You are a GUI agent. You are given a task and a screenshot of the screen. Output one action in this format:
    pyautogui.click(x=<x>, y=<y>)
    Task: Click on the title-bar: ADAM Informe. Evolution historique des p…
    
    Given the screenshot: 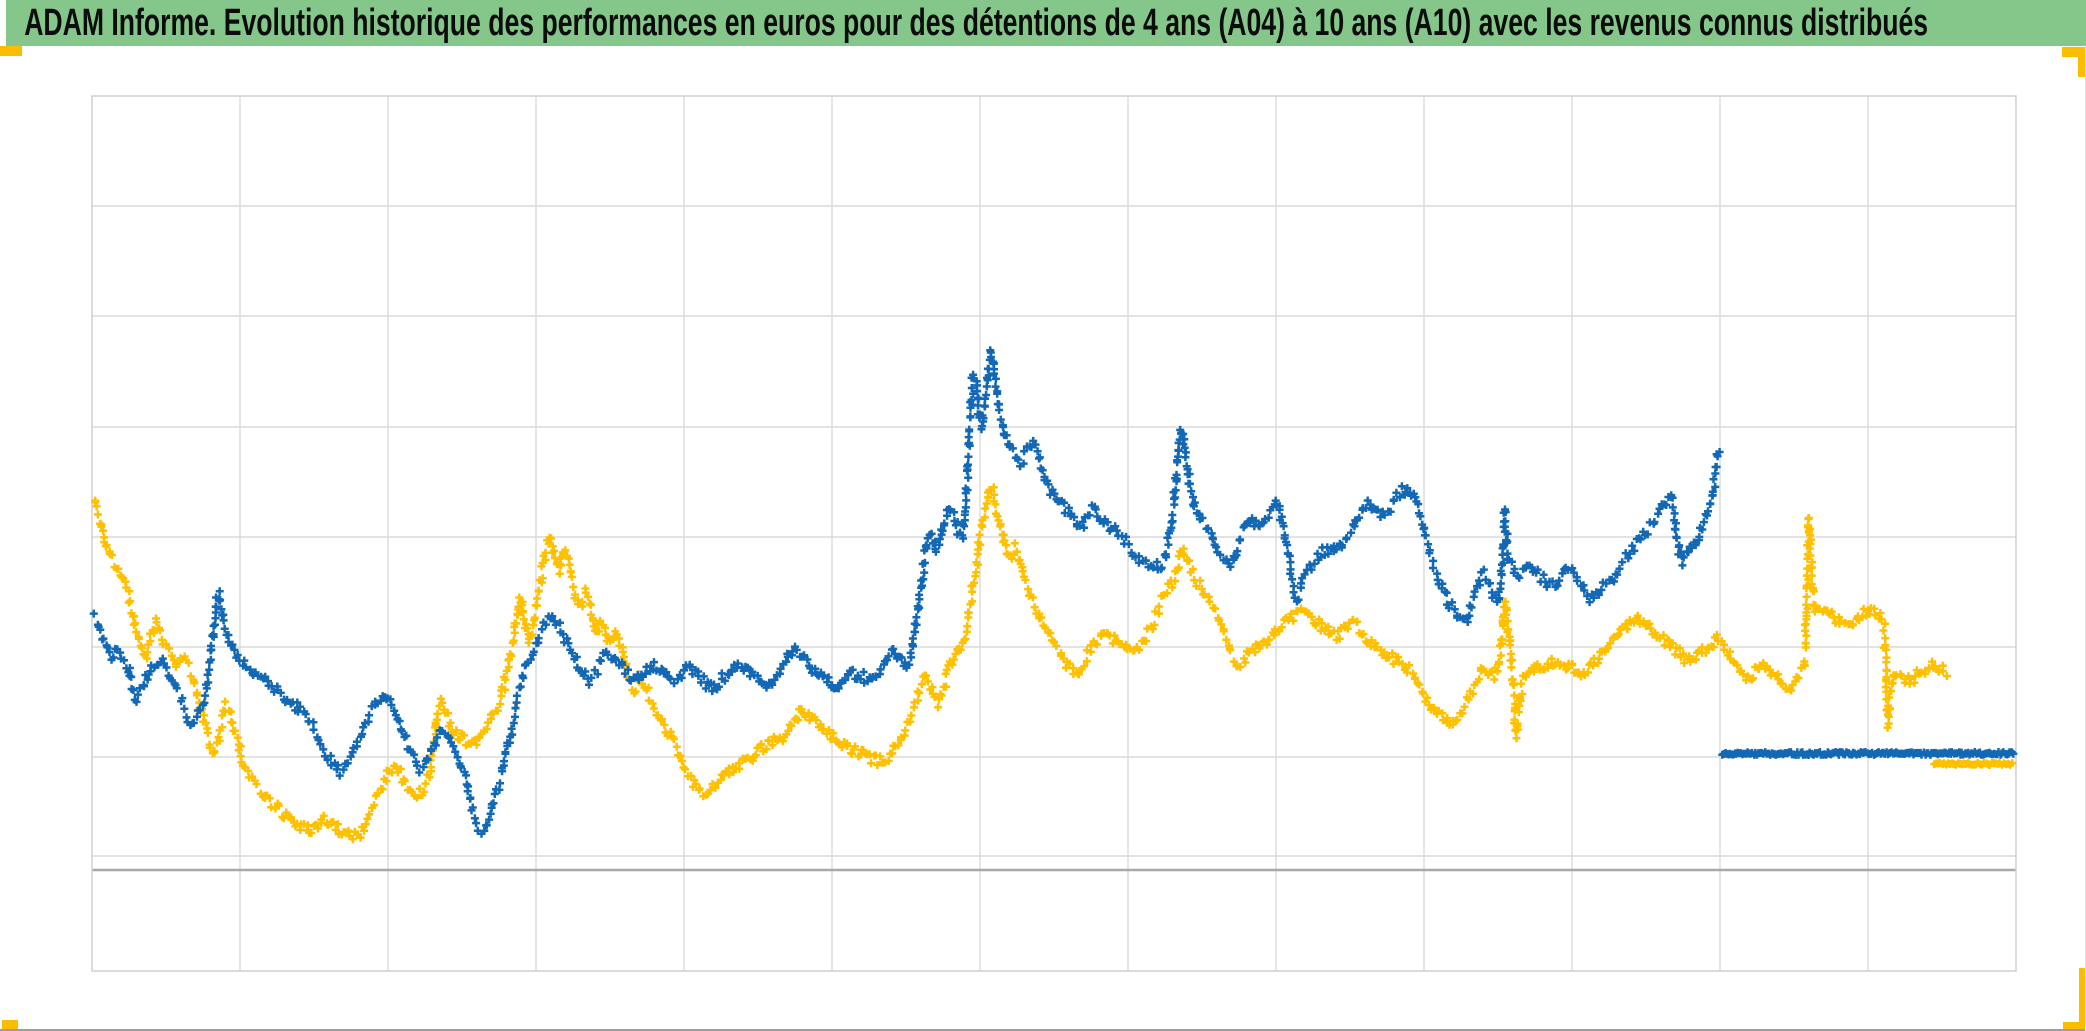 What is the action you would take?
    pyautogui.click(x=1046, y=23)
    